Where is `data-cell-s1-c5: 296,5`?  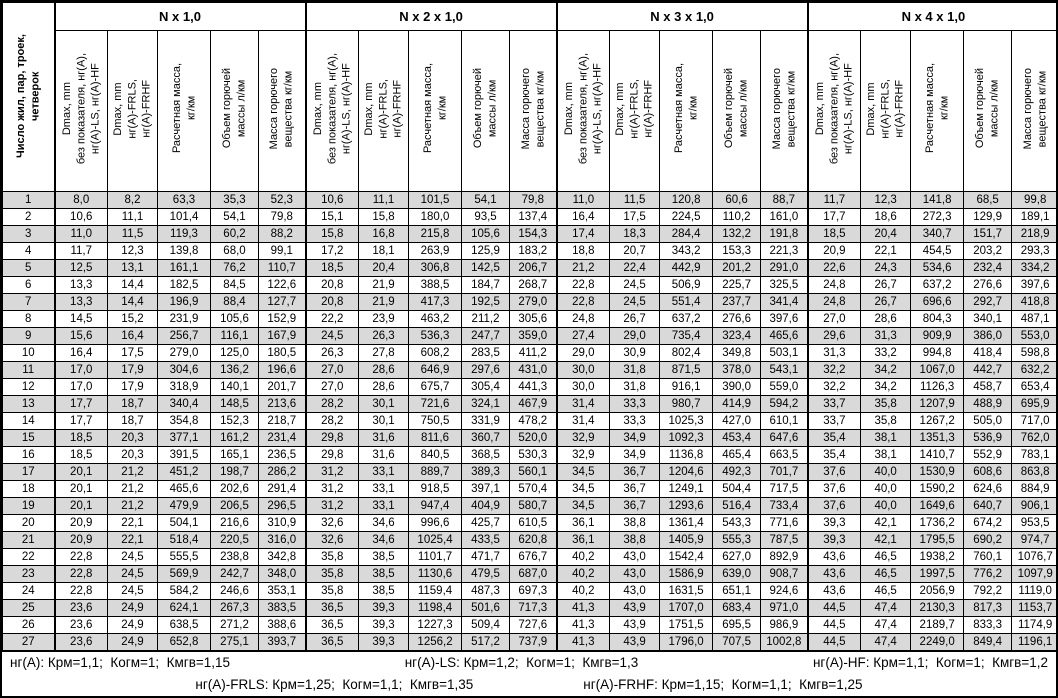
data-cell-s1-c5: 296,5 is located at coordinates (282, 506).